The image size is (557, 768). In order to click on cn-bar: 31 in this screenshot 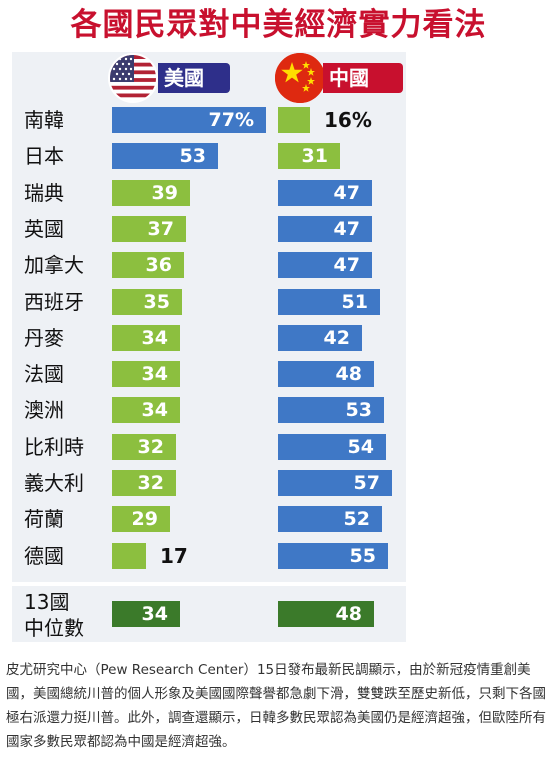, I will do `click(309, 156)`.